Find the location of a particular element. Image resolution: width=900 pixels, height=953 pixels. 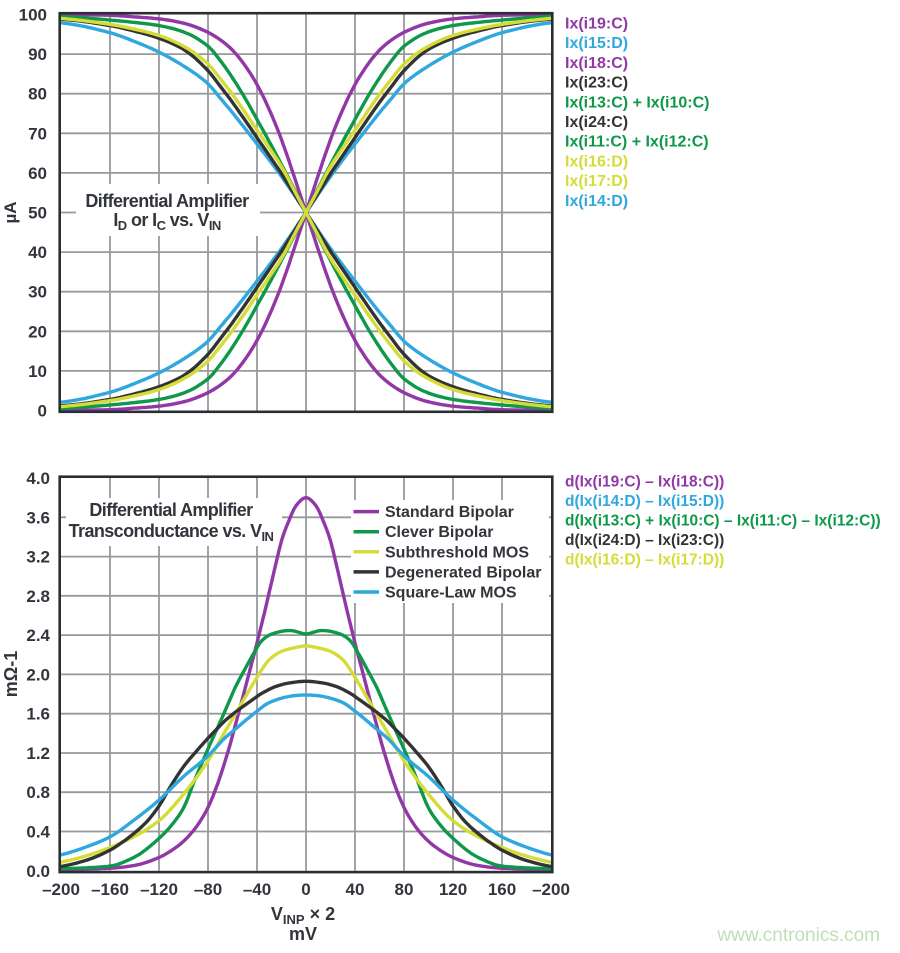

svg-text: ID or IC vs. VIN is located at coordinates (166, 221).